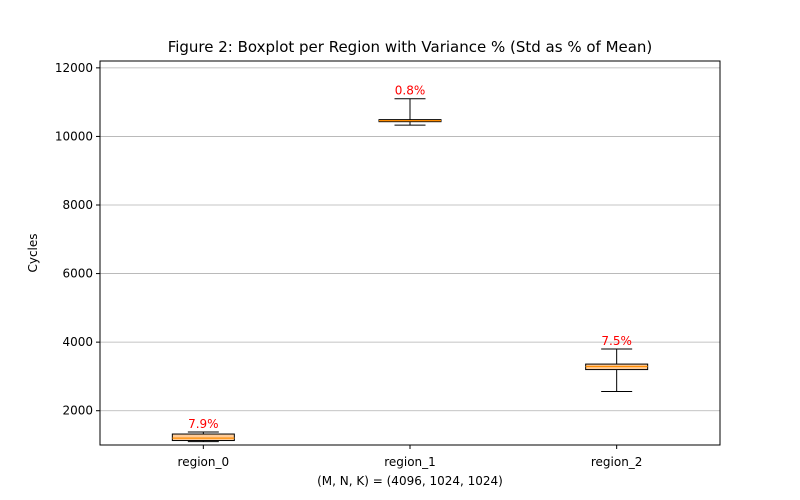 This screenshot has height=500, width=800. What do you see at coordinates (410, 91) in the screenshot?
I see `variance-annotation: 0.8%` at bounding box center [410, 91].